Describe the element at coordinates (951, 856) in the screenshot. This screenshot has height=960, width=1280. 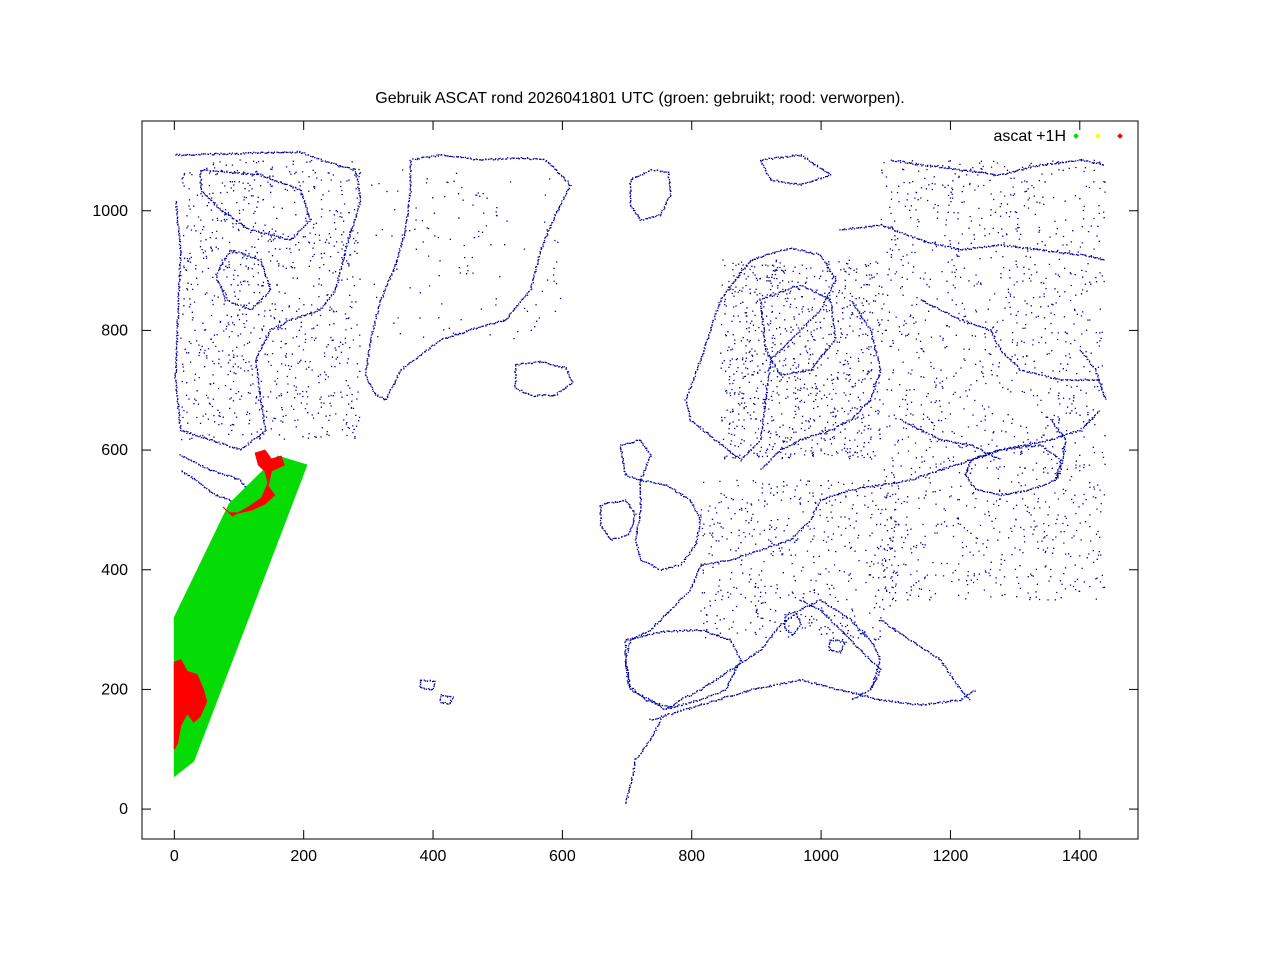
I see `x-tick-label: 1200` at that location.